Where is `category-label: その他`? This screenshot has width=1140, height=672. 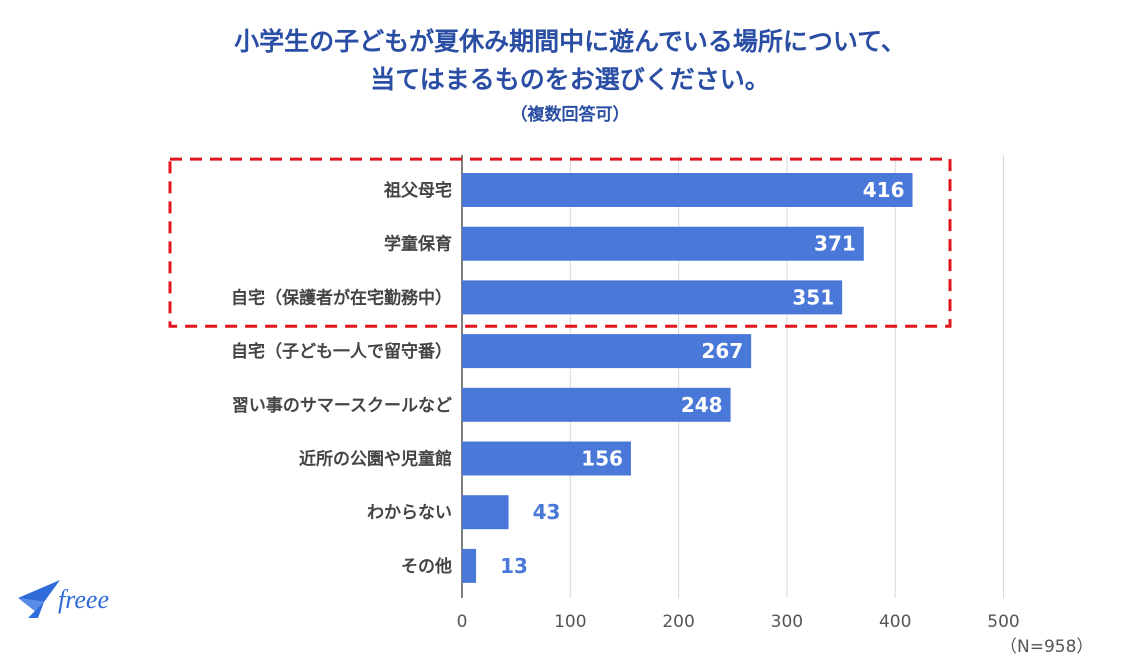
category-label: その他 is located at coordinates (426, 566).